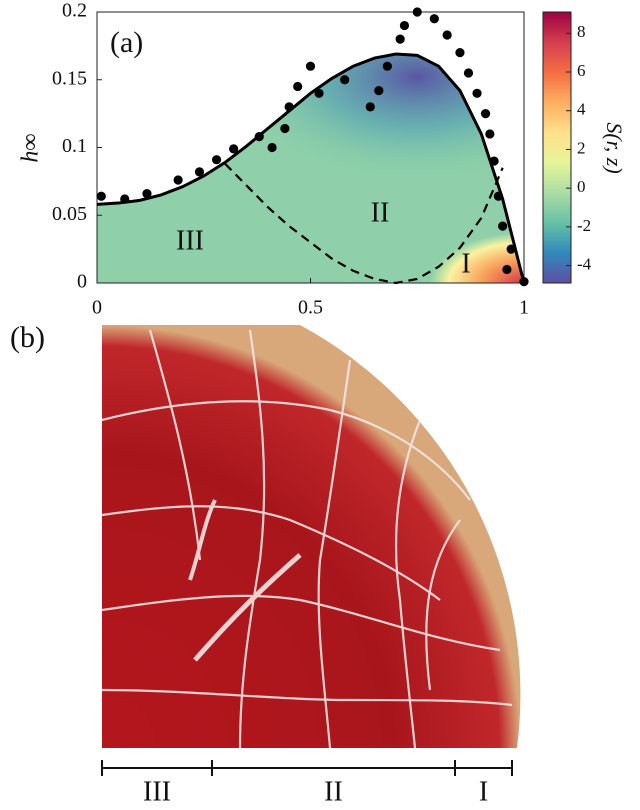 This screenshot has width=640, height=810. I want to click on panel-label: (a), so click(126, 42).